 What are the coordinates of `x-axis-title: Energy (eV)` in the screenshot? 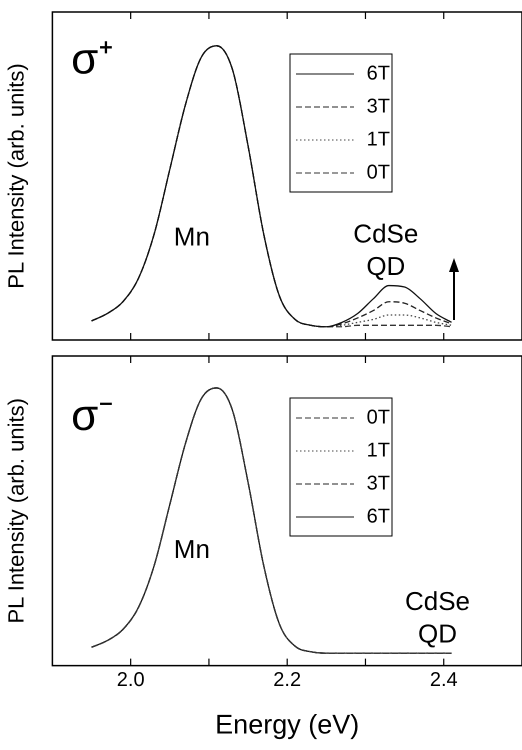 It's located at (287, 724).